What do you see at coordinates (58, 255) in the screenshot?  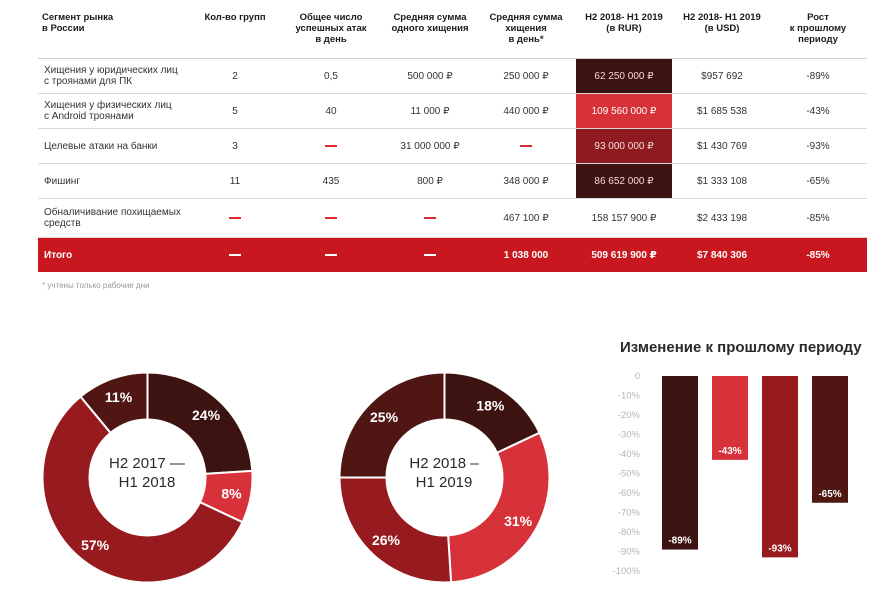 I see `cell-value: Итого` at bounding box center [58, 255].